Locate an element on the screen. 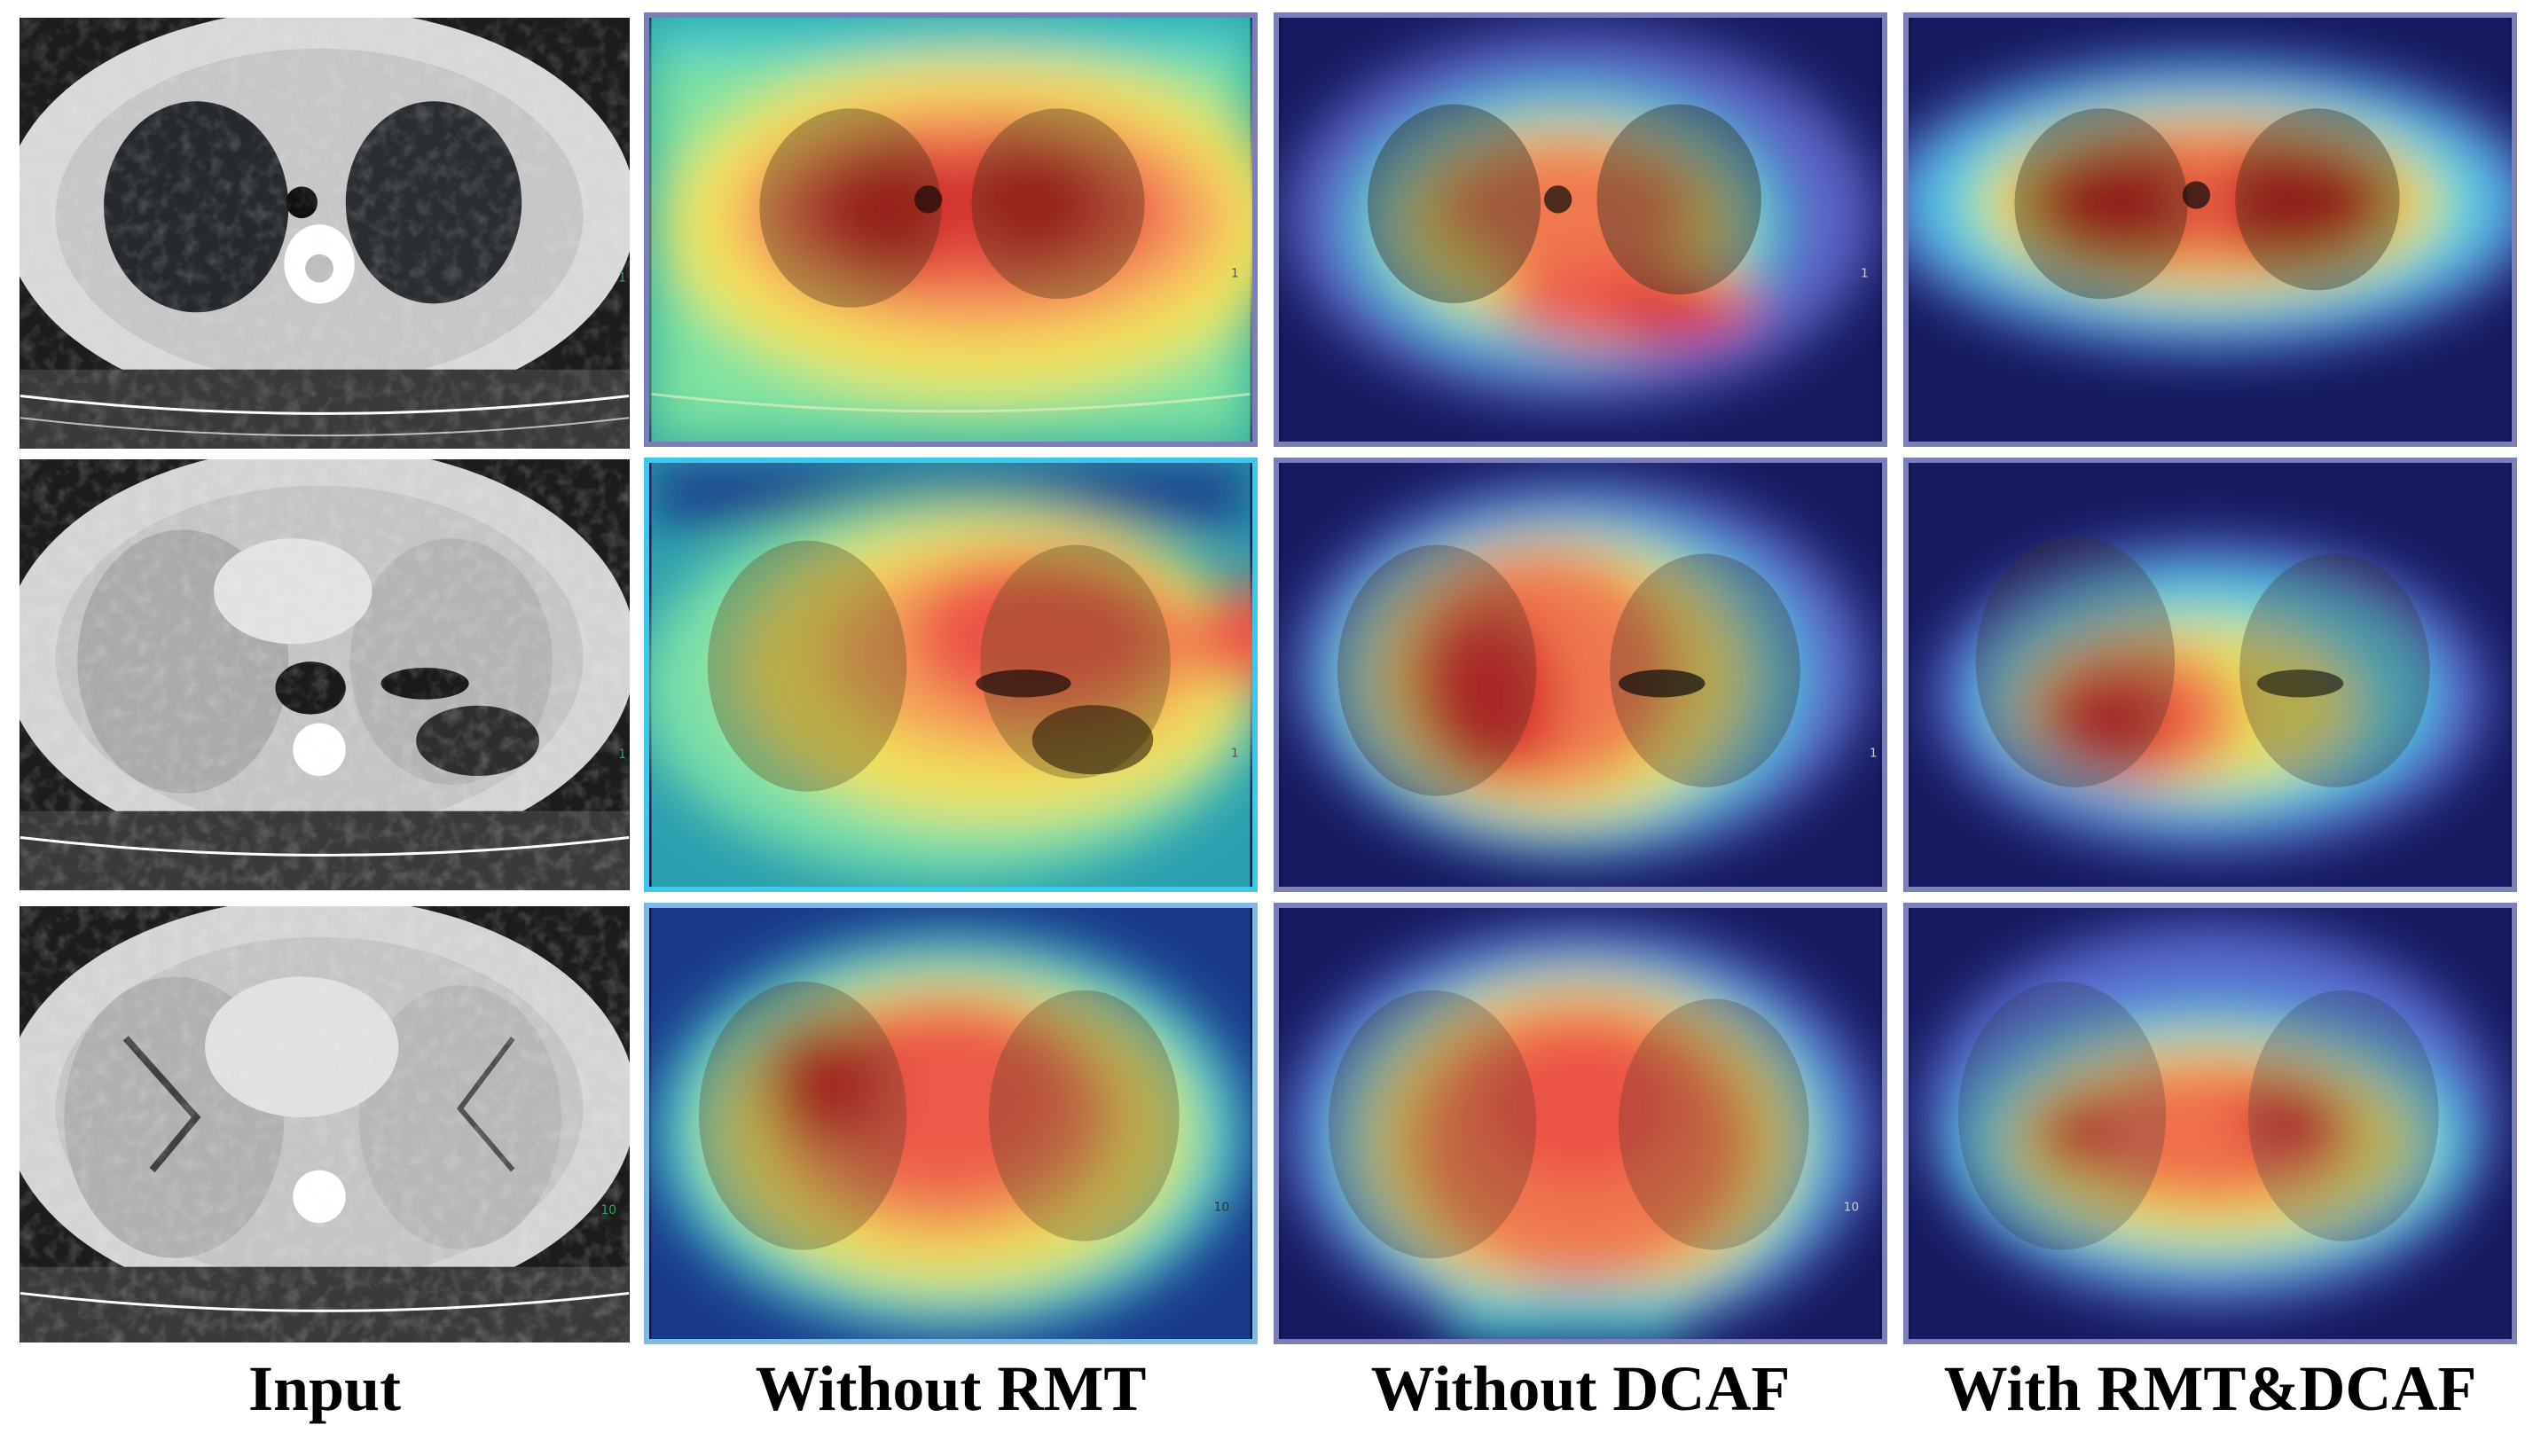 This screenshot has width=2533, height=1456. heatmap-without-dcaf-row3: 10 is located at coordinates (1580, 1123).